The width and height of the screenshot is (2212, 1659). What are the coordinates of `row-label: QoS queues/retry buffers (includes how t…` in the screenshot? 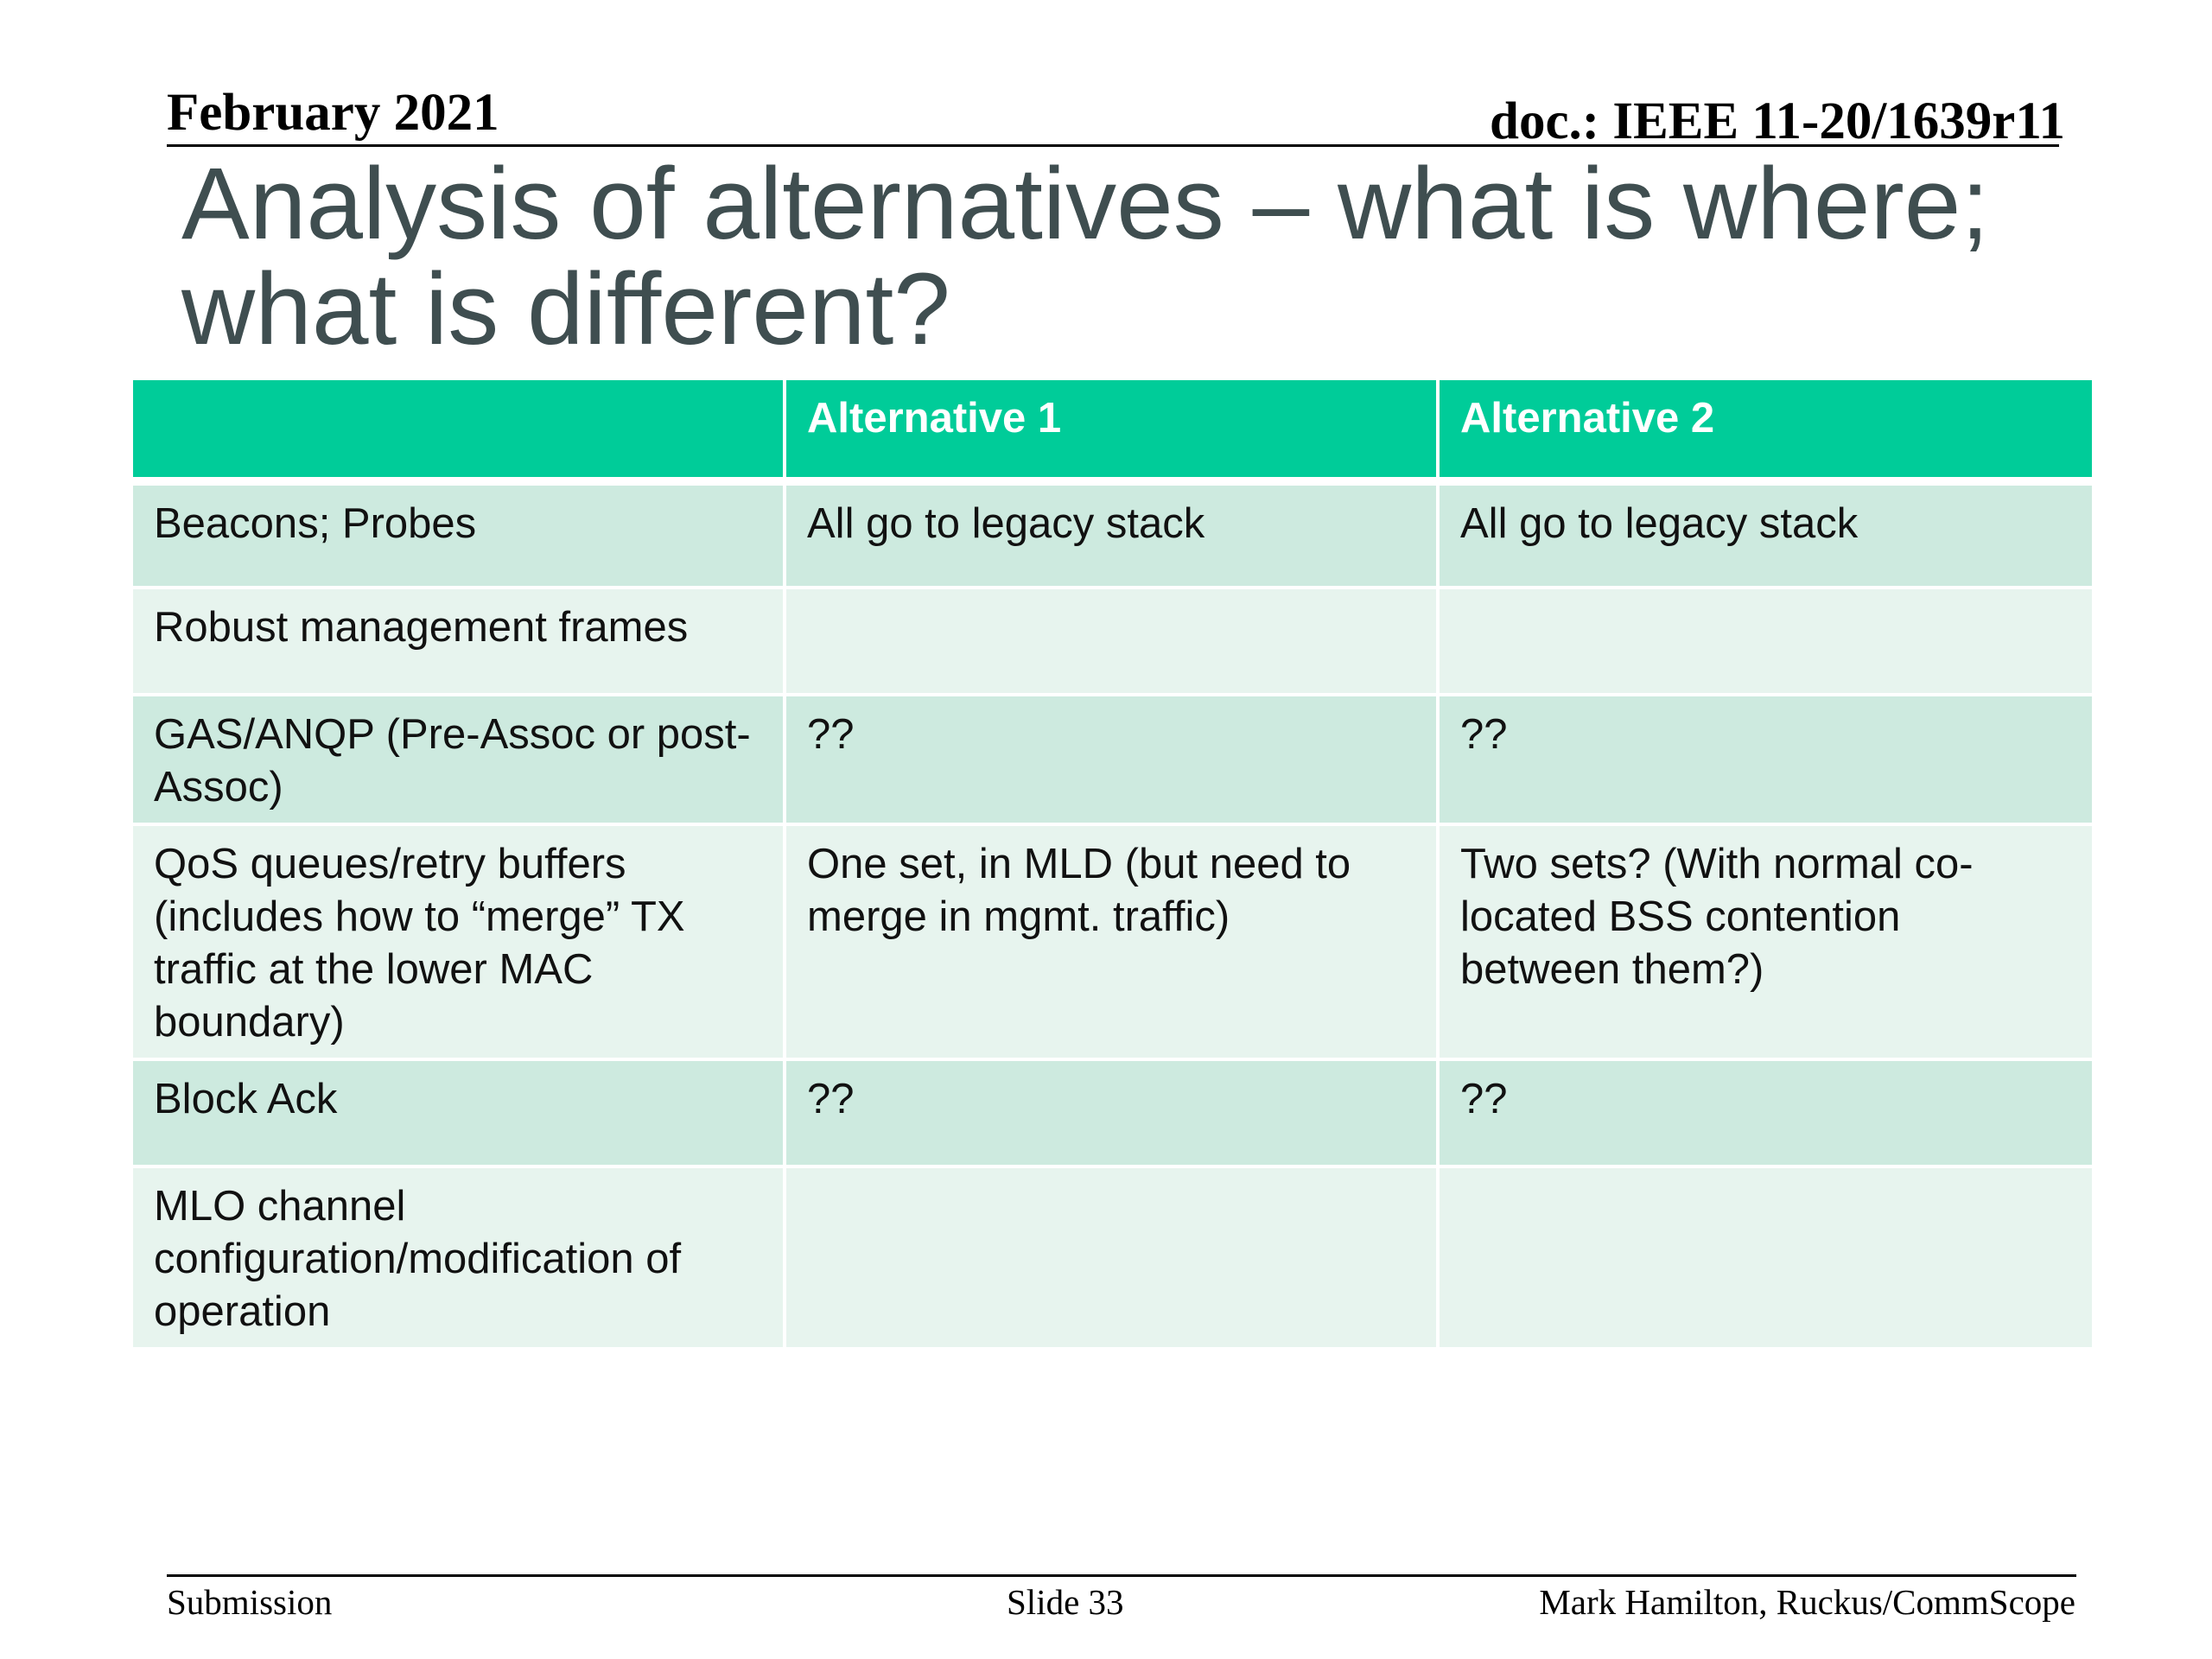 It's located at (459, 942).